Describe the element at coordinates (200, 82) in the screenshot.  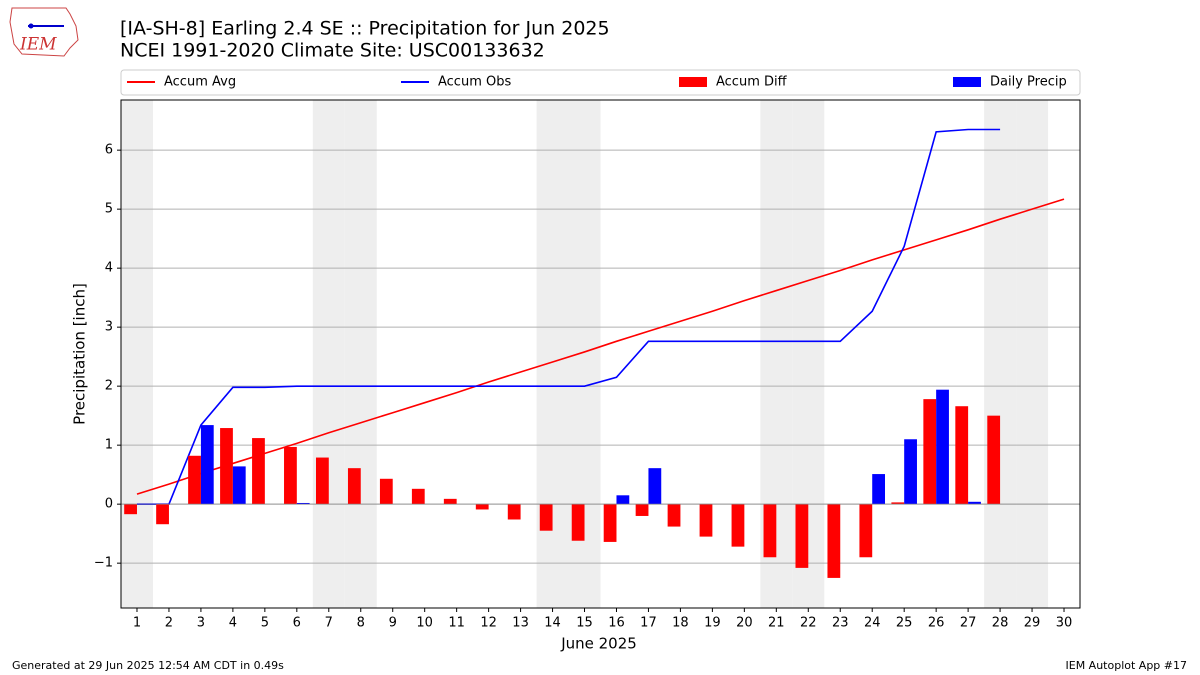
I see `legend-label: Accum Avg` at that location.